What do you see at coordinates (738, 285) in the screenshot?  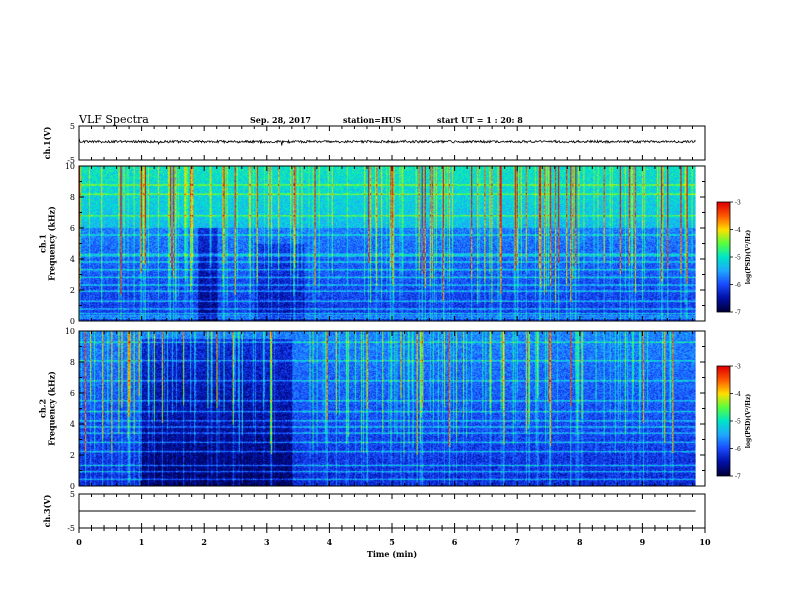 I see `ch1-spectrogram-colorbar-tick-label: -6` at bounding box center [738, 285].